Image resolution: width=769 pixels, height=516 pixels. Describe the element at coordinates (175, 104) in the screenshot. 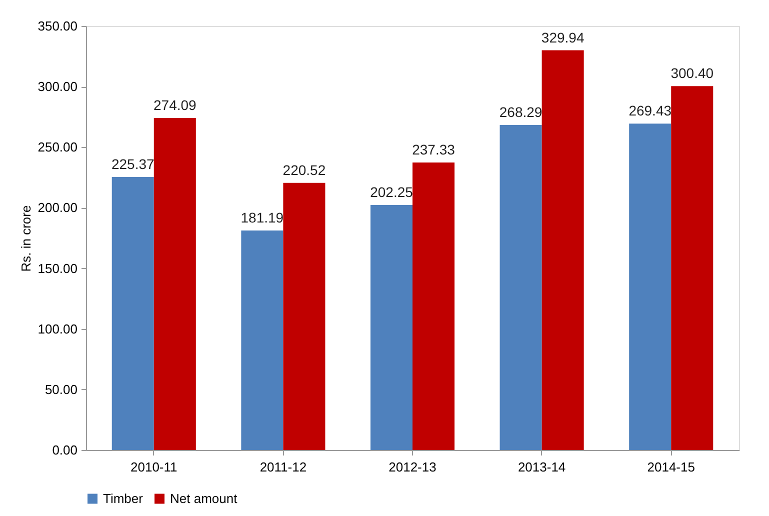

I see `data-label: 274.09` at that location.